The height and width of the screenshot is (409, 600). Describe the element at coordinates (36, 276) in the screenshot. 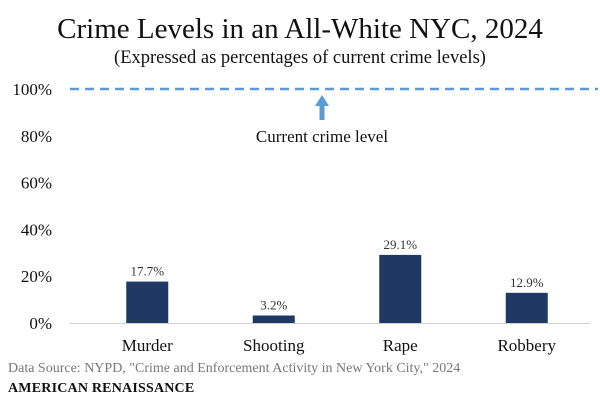

I see `y-tick-label: 20%` at that location.